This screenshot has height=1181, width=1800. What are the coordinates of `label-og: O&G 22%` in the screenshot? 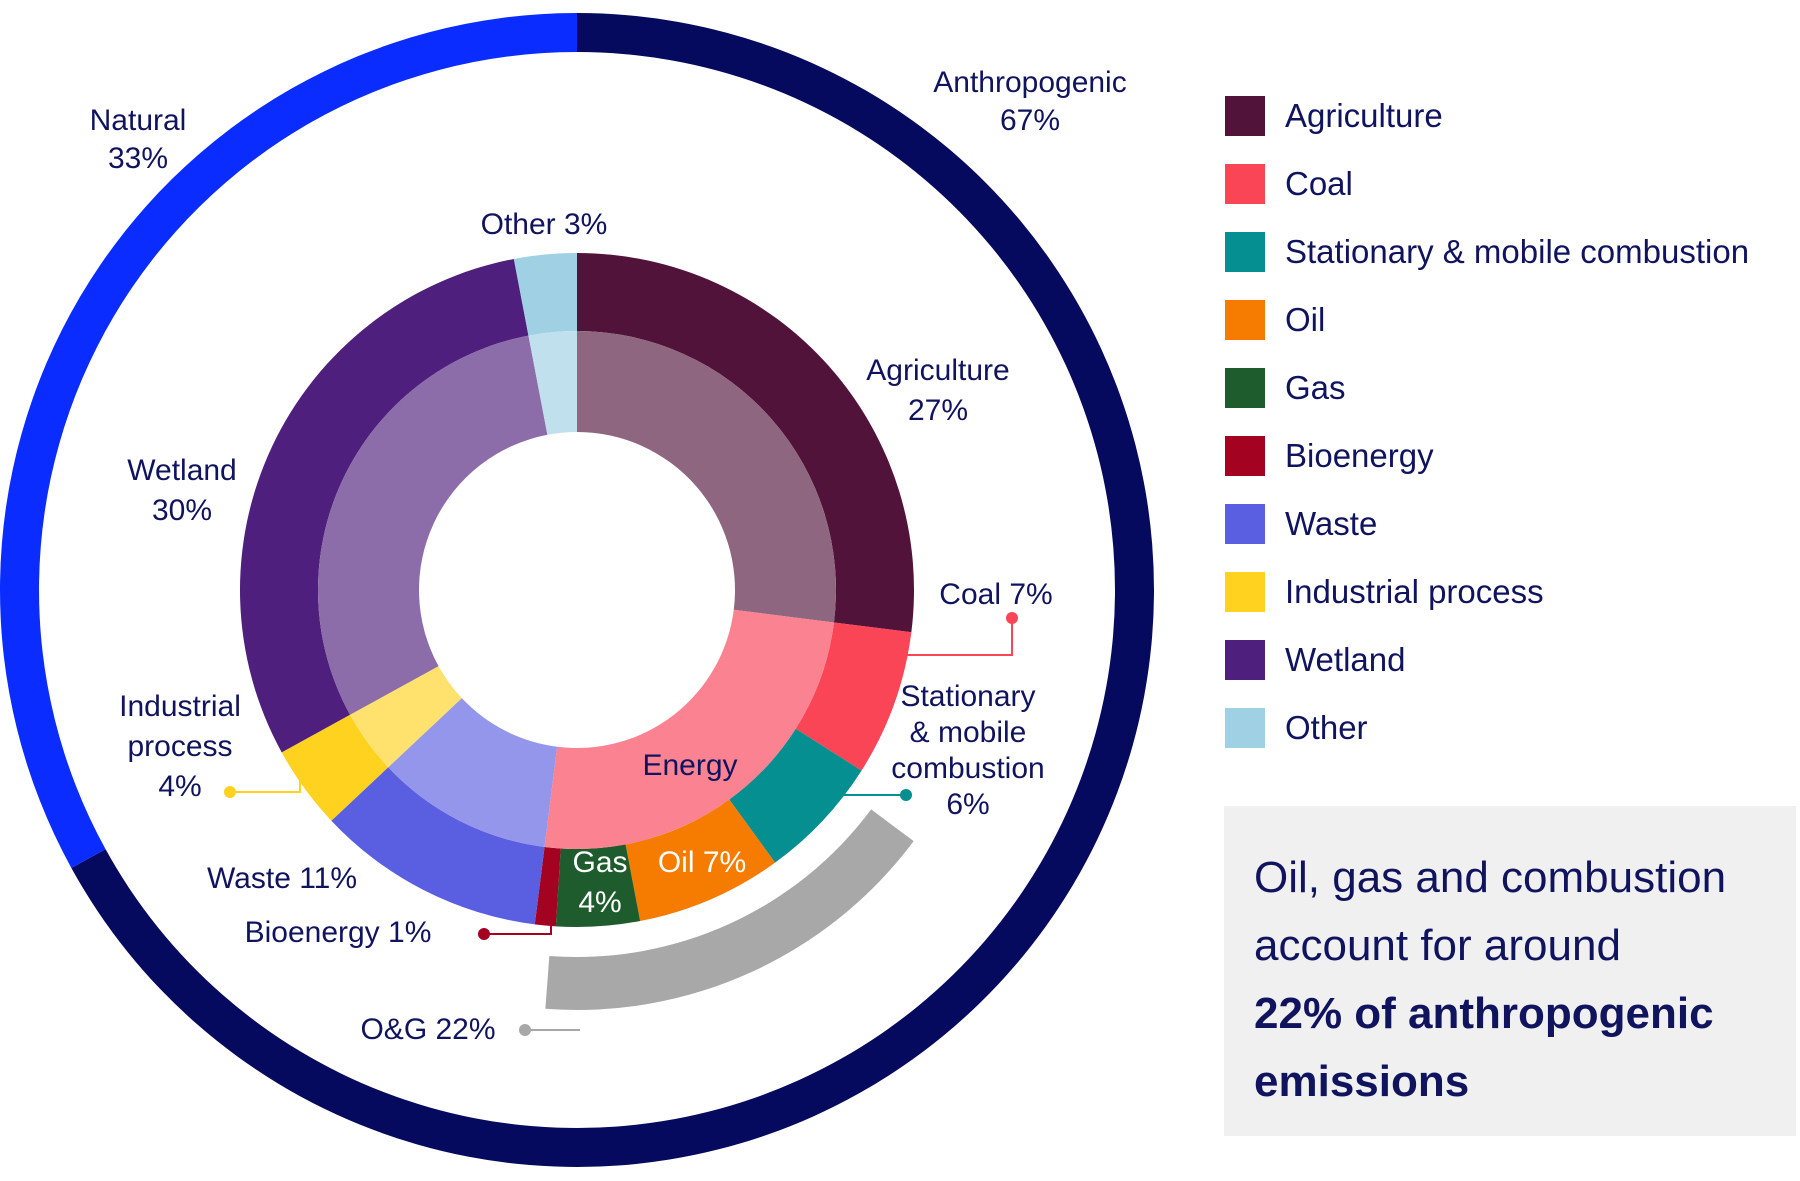 It's located at (427, 1029).